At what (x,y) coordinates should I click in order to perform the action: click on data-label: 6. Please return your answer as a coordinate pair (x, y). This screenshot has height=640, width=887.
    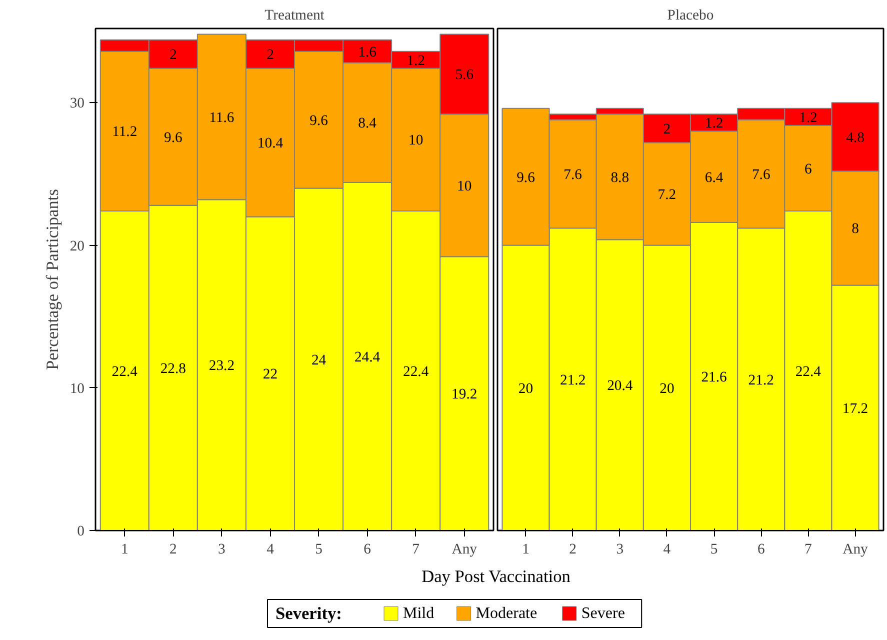
    Looking at the image, I should click on (808, 169).